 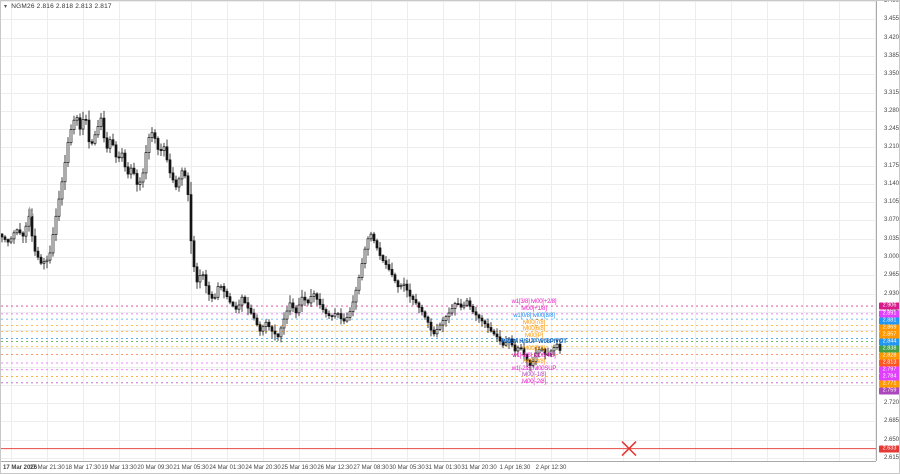 I want to click on ohlc-values: 2.816 2.818 2.813 2.817, so click(x=74, y=6).